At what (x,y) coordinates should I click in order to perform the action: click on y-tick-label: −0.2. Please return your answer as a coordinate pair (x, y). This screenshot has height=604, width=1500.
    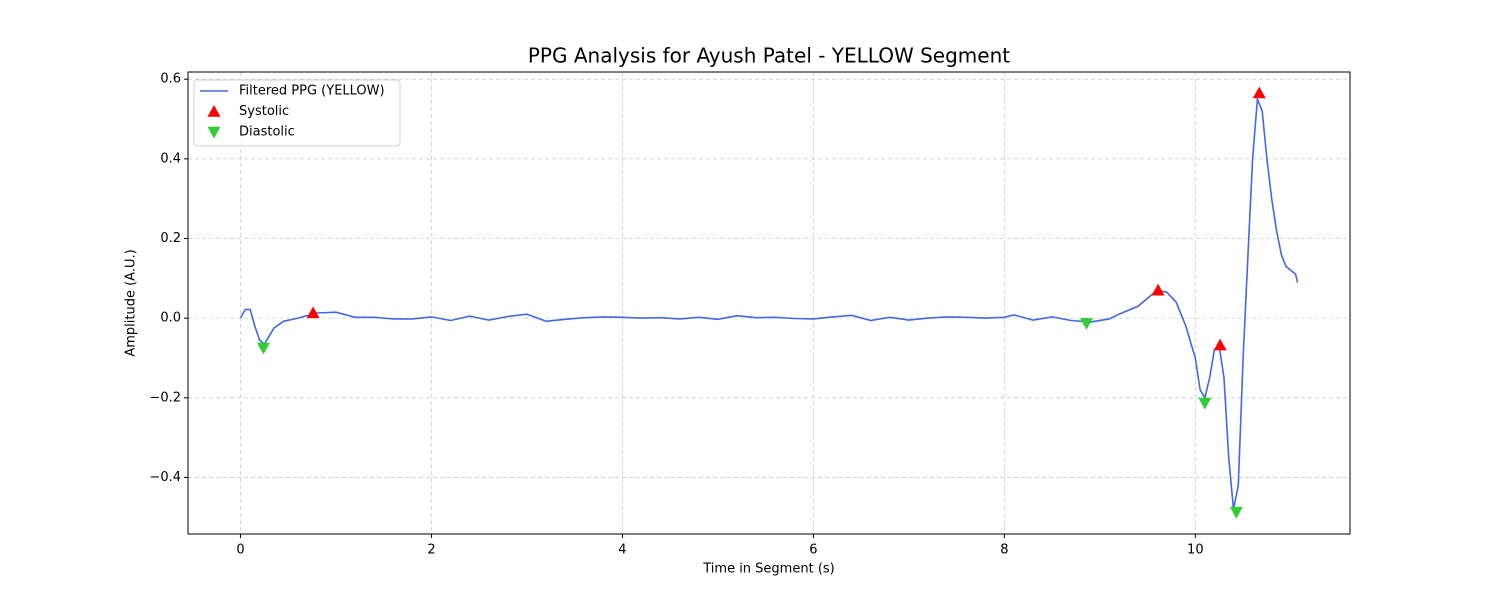
    Looking at the image, I should click on (165, 397).